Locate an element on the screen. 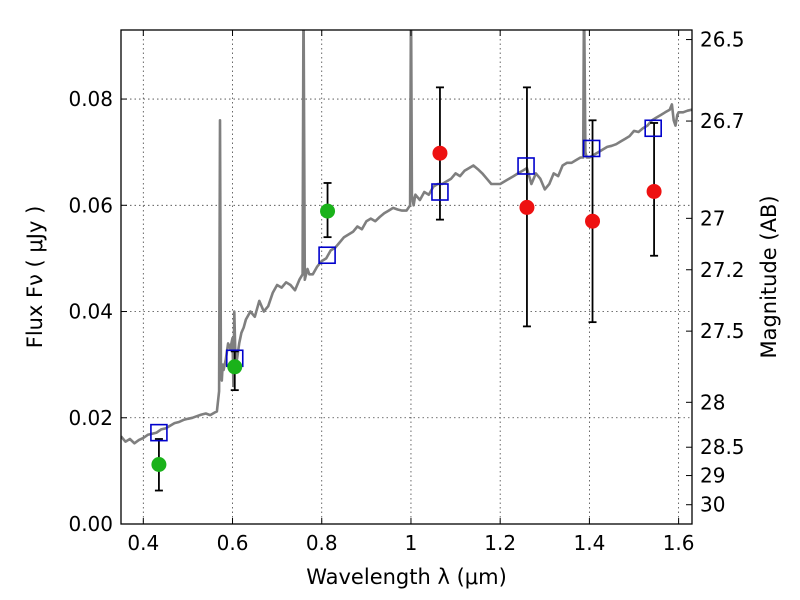 The height and width of the screenshot is (600, 800). x-tick-label: 0.4 is located at coordinates (143, 543).